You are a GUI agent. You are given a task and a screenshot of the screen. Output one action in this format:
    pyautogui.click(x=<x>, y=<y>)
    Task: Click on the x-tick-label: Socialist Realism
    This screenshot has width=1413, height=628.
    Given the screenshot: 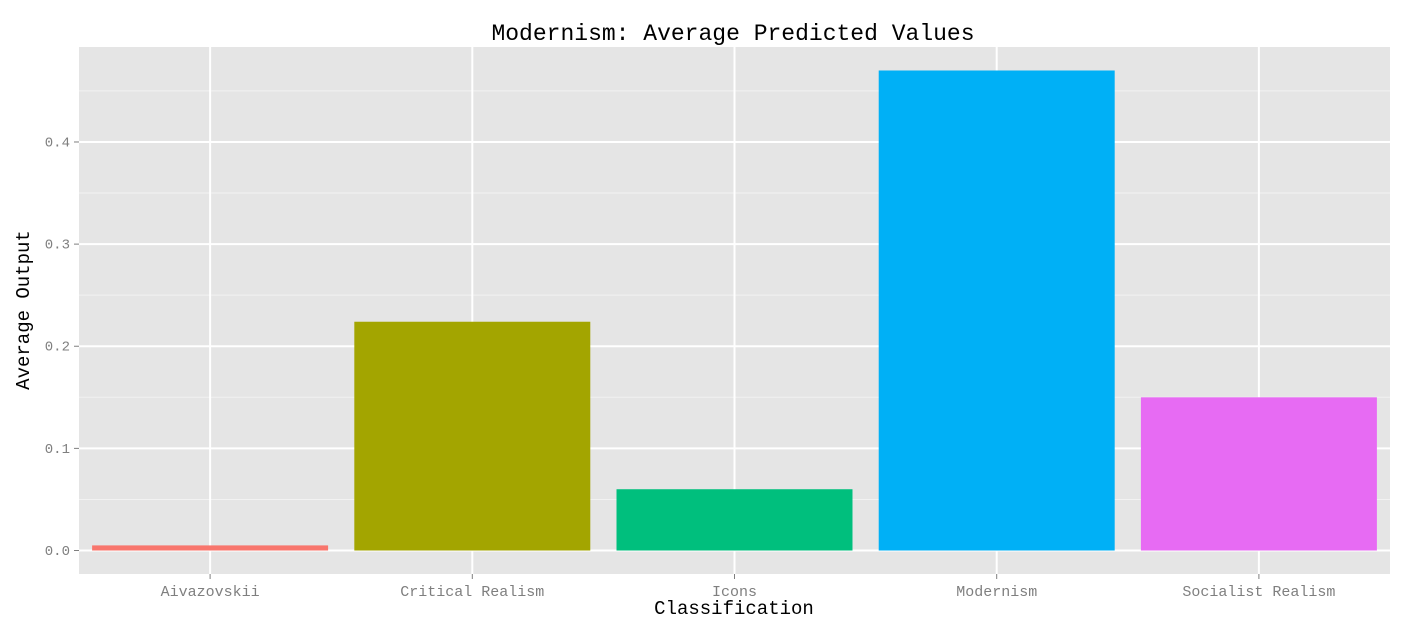 What is the action you would take?
    pyautogui.click(x=1258, y=592)
    